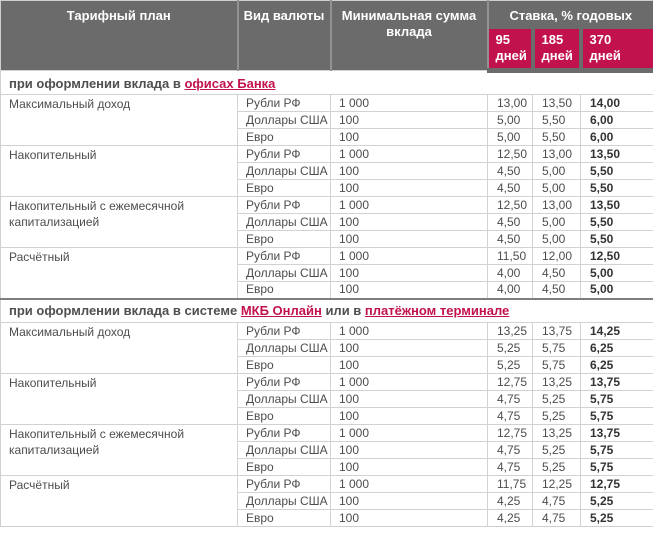 This screenshot has width=653, height=534. I want to click on column-header-term-370-days: 370 дней, so click(615, 50).